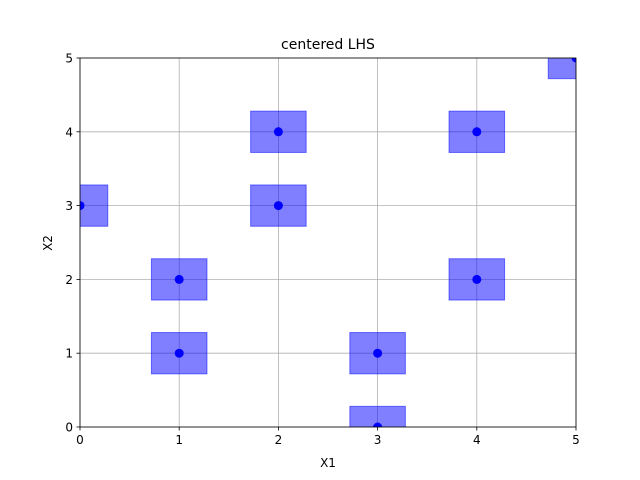  Describe the element at coordinates (69, 354) in the screenshot. I see `y-tick-label-1: 1` at that location.